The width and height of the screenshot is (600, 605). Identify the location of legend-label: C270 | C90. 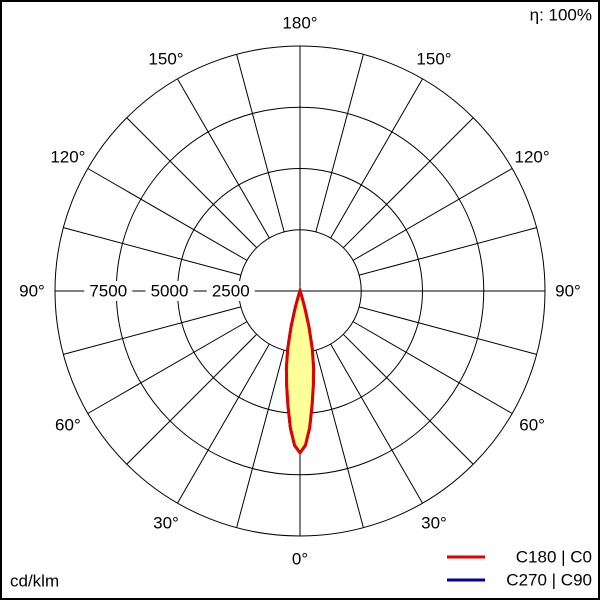
(549, 579).